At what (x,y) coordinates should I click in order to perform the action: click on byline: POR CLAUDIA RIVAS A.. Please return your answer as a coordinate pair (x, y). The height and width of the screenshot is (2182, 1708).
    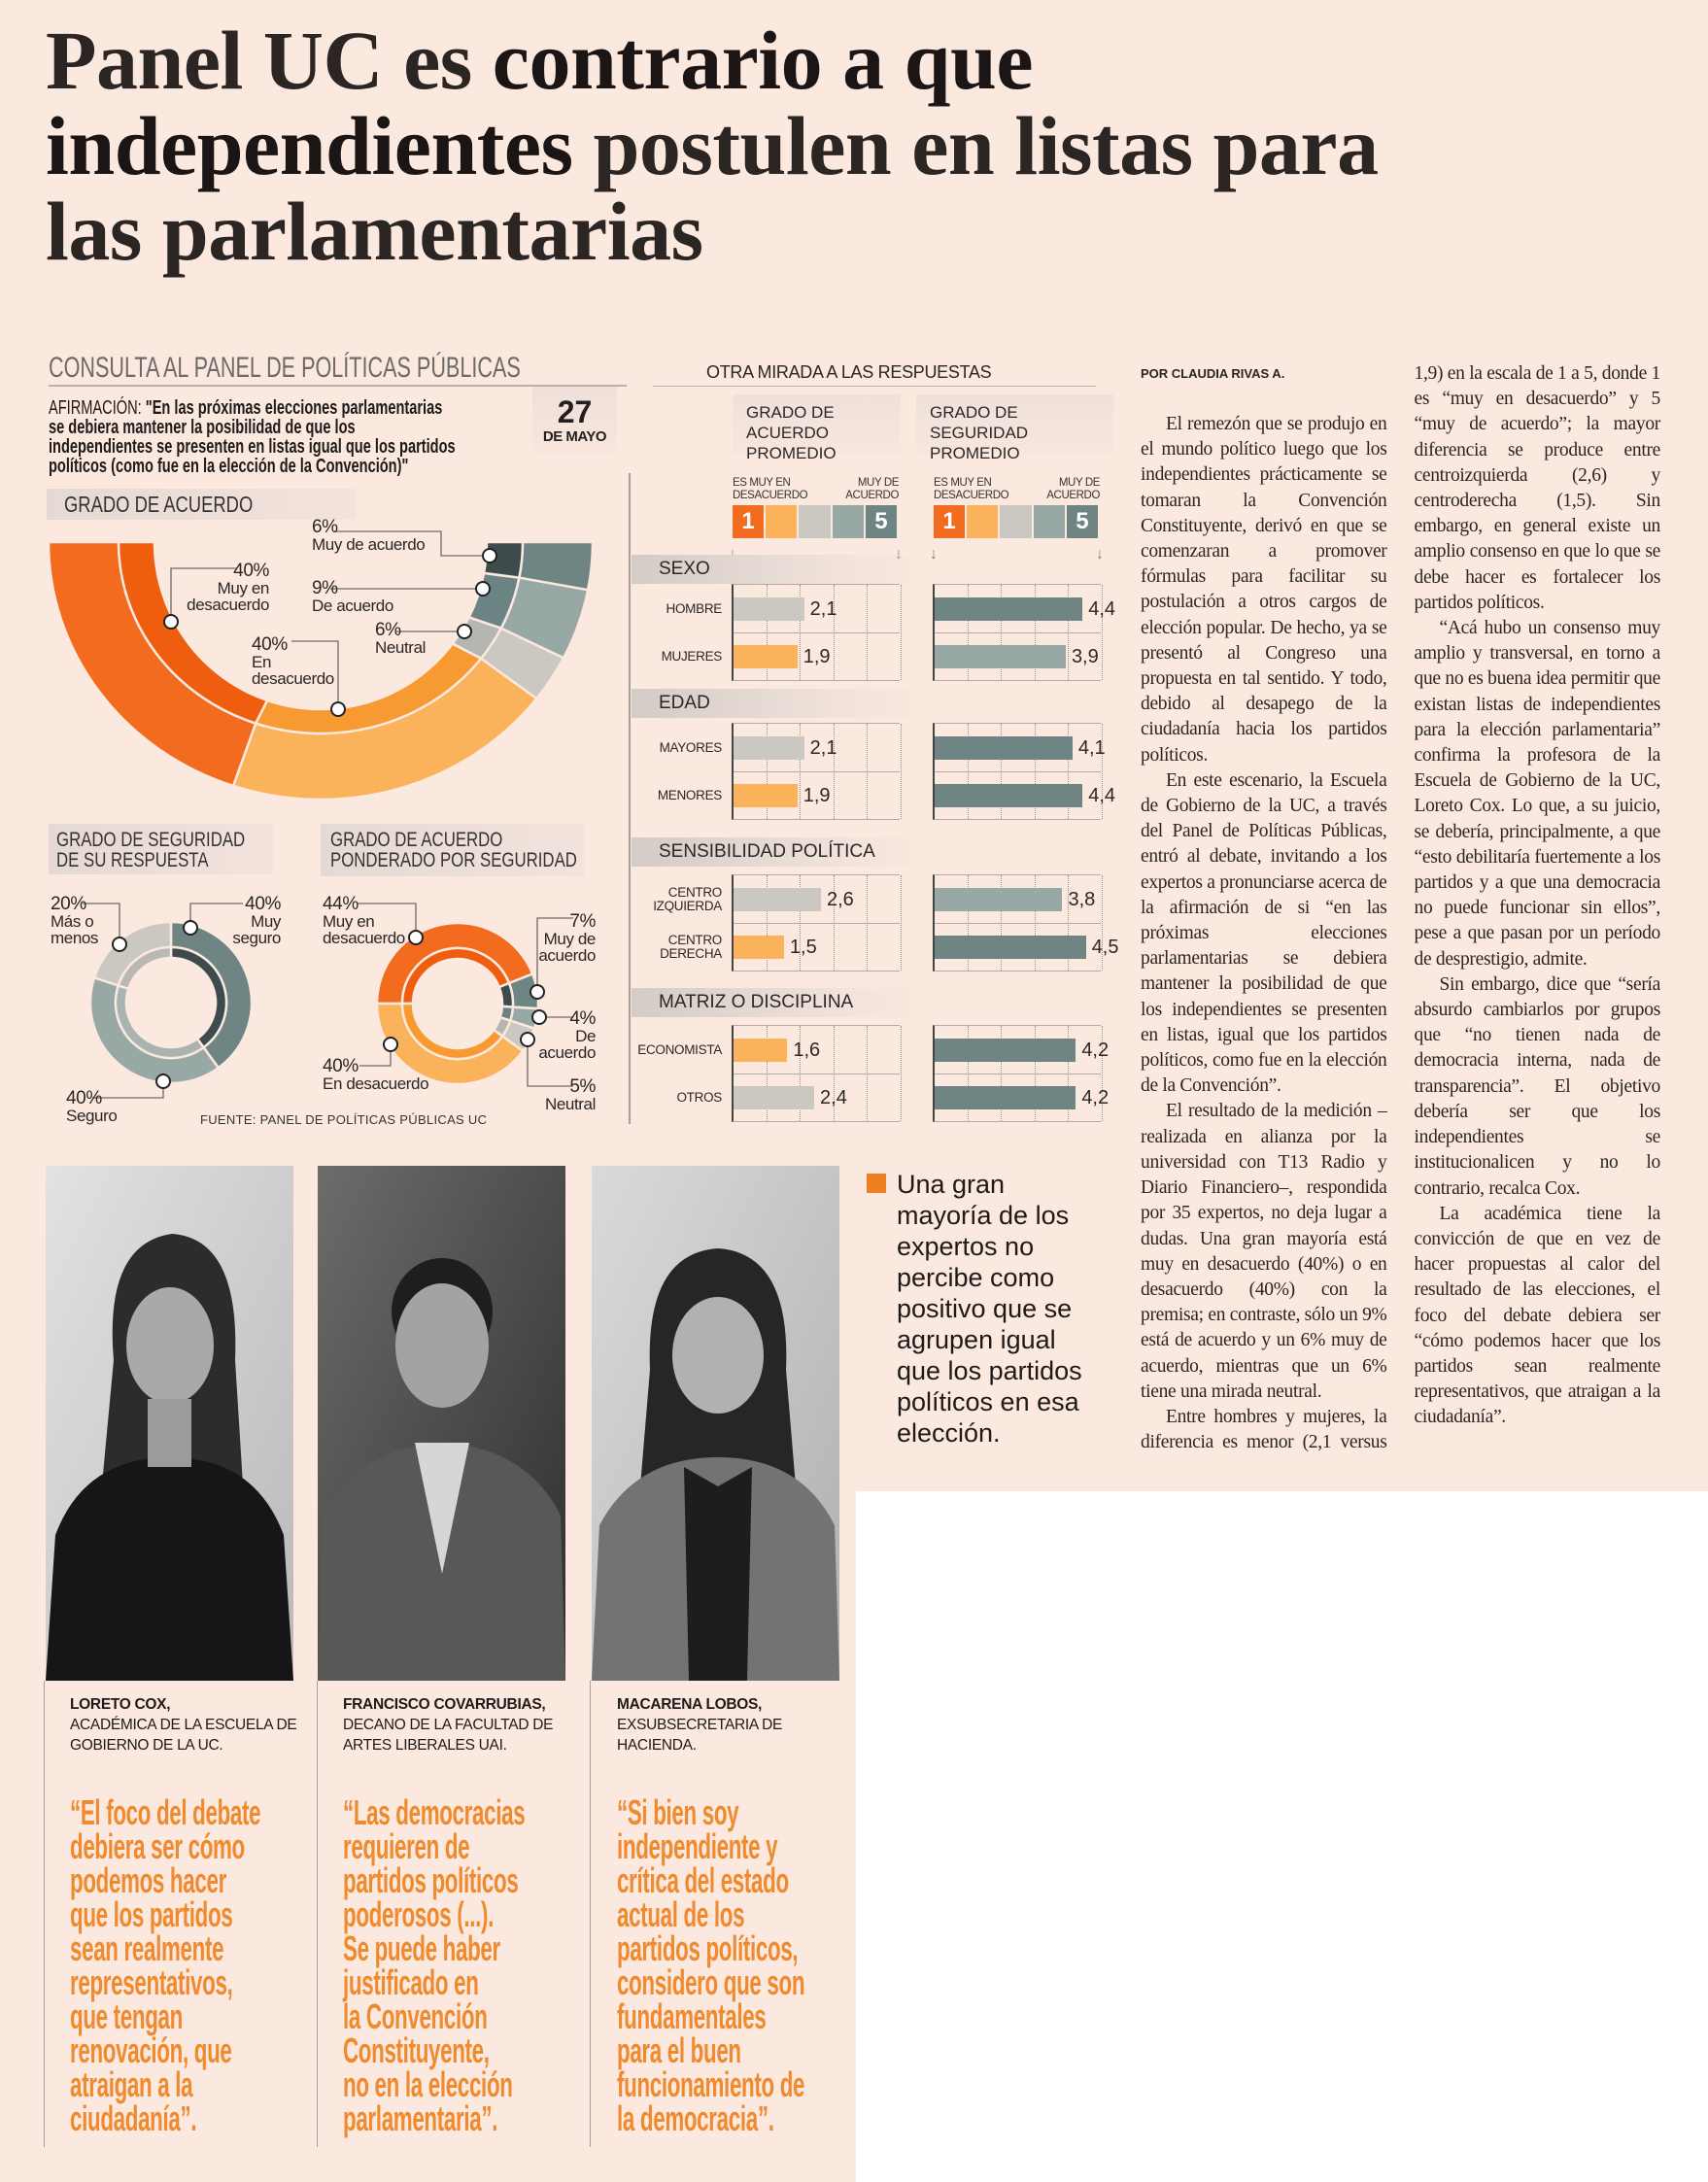
    Looking at the image, I should click on (1213, 374).